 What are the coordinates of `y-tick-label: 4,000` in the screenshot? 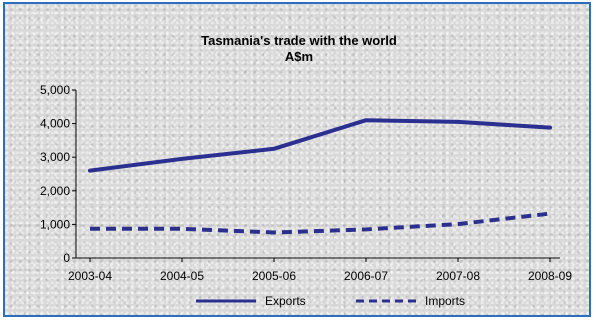 It's located at (55, 124).